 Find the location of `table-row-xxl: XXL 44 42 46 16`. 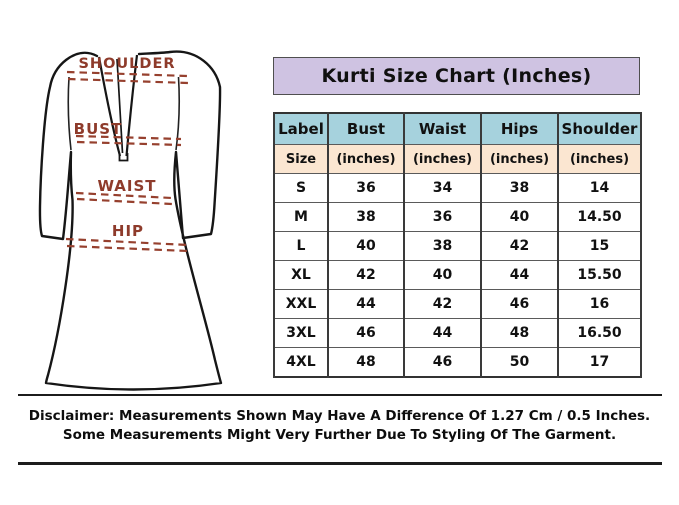

table-row-xxl: XXL 44 42 46 16 is located at coordinates (457, 304).